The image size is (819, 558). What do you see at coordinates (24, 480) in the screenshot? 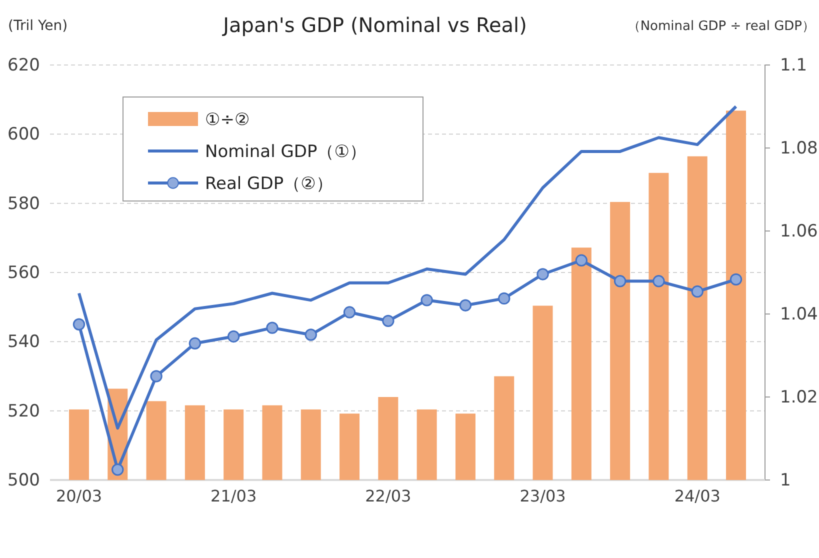
I see `y-tick-label: 500` at bounding box center [24, 480].